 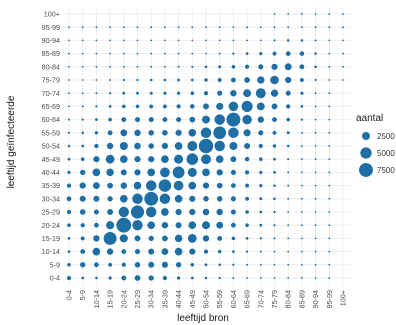 I want to click on x-tick-label: 40-44, so click(x=178, y=299).